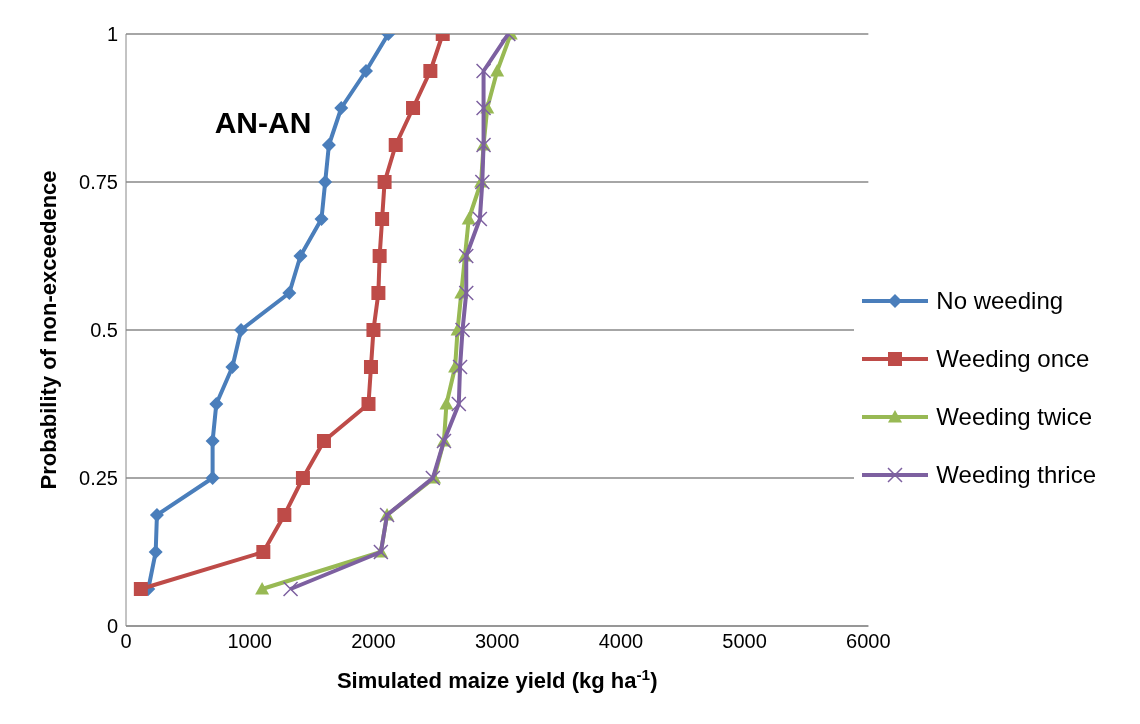 The width and height of the screenshot is (1140, 724). I want to click on y-tick-label: 0.25, so click(98, 478).